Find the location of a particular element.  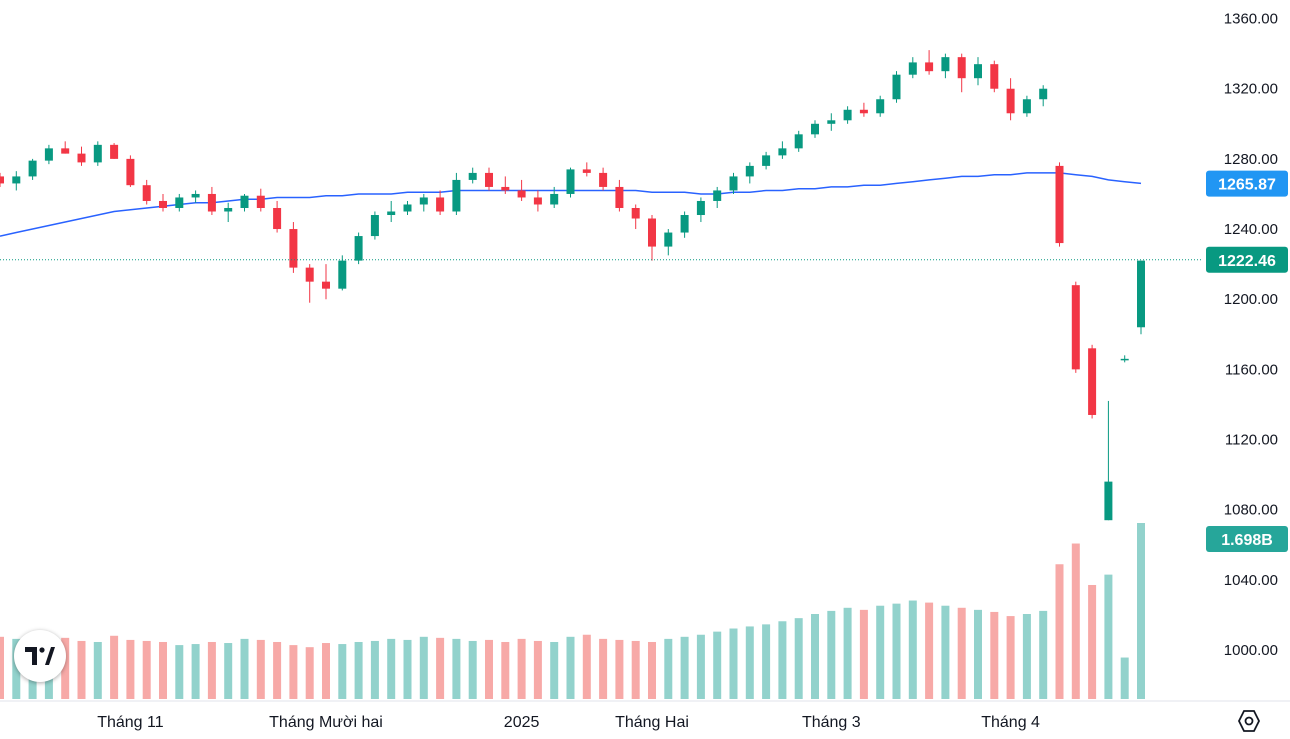

settings-gear-icon is located at coordinates (1249, 721).